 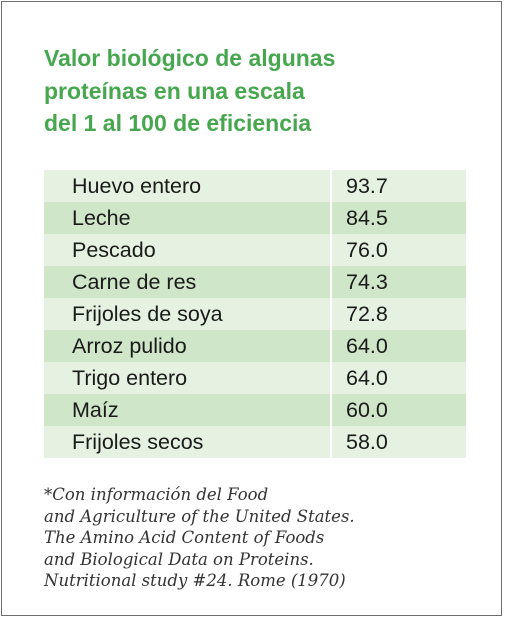 What do you see at coordinates (156, 494) in the screenshot?
I see `footnote-line-1: *Con información del Food` at bounding box center [156, 494].